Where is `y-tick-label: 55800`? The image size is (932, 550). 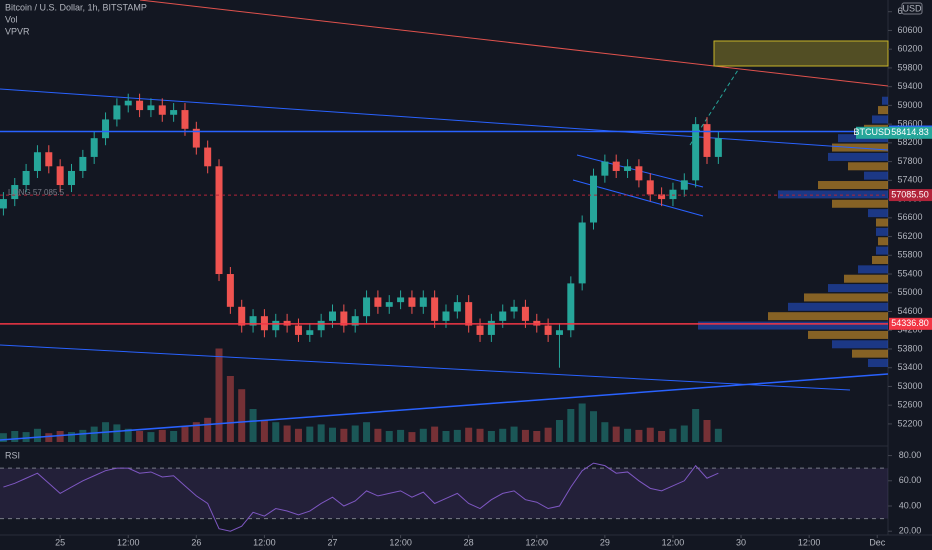
y-tick-label: 55800 is located at coordinates (909, 255).